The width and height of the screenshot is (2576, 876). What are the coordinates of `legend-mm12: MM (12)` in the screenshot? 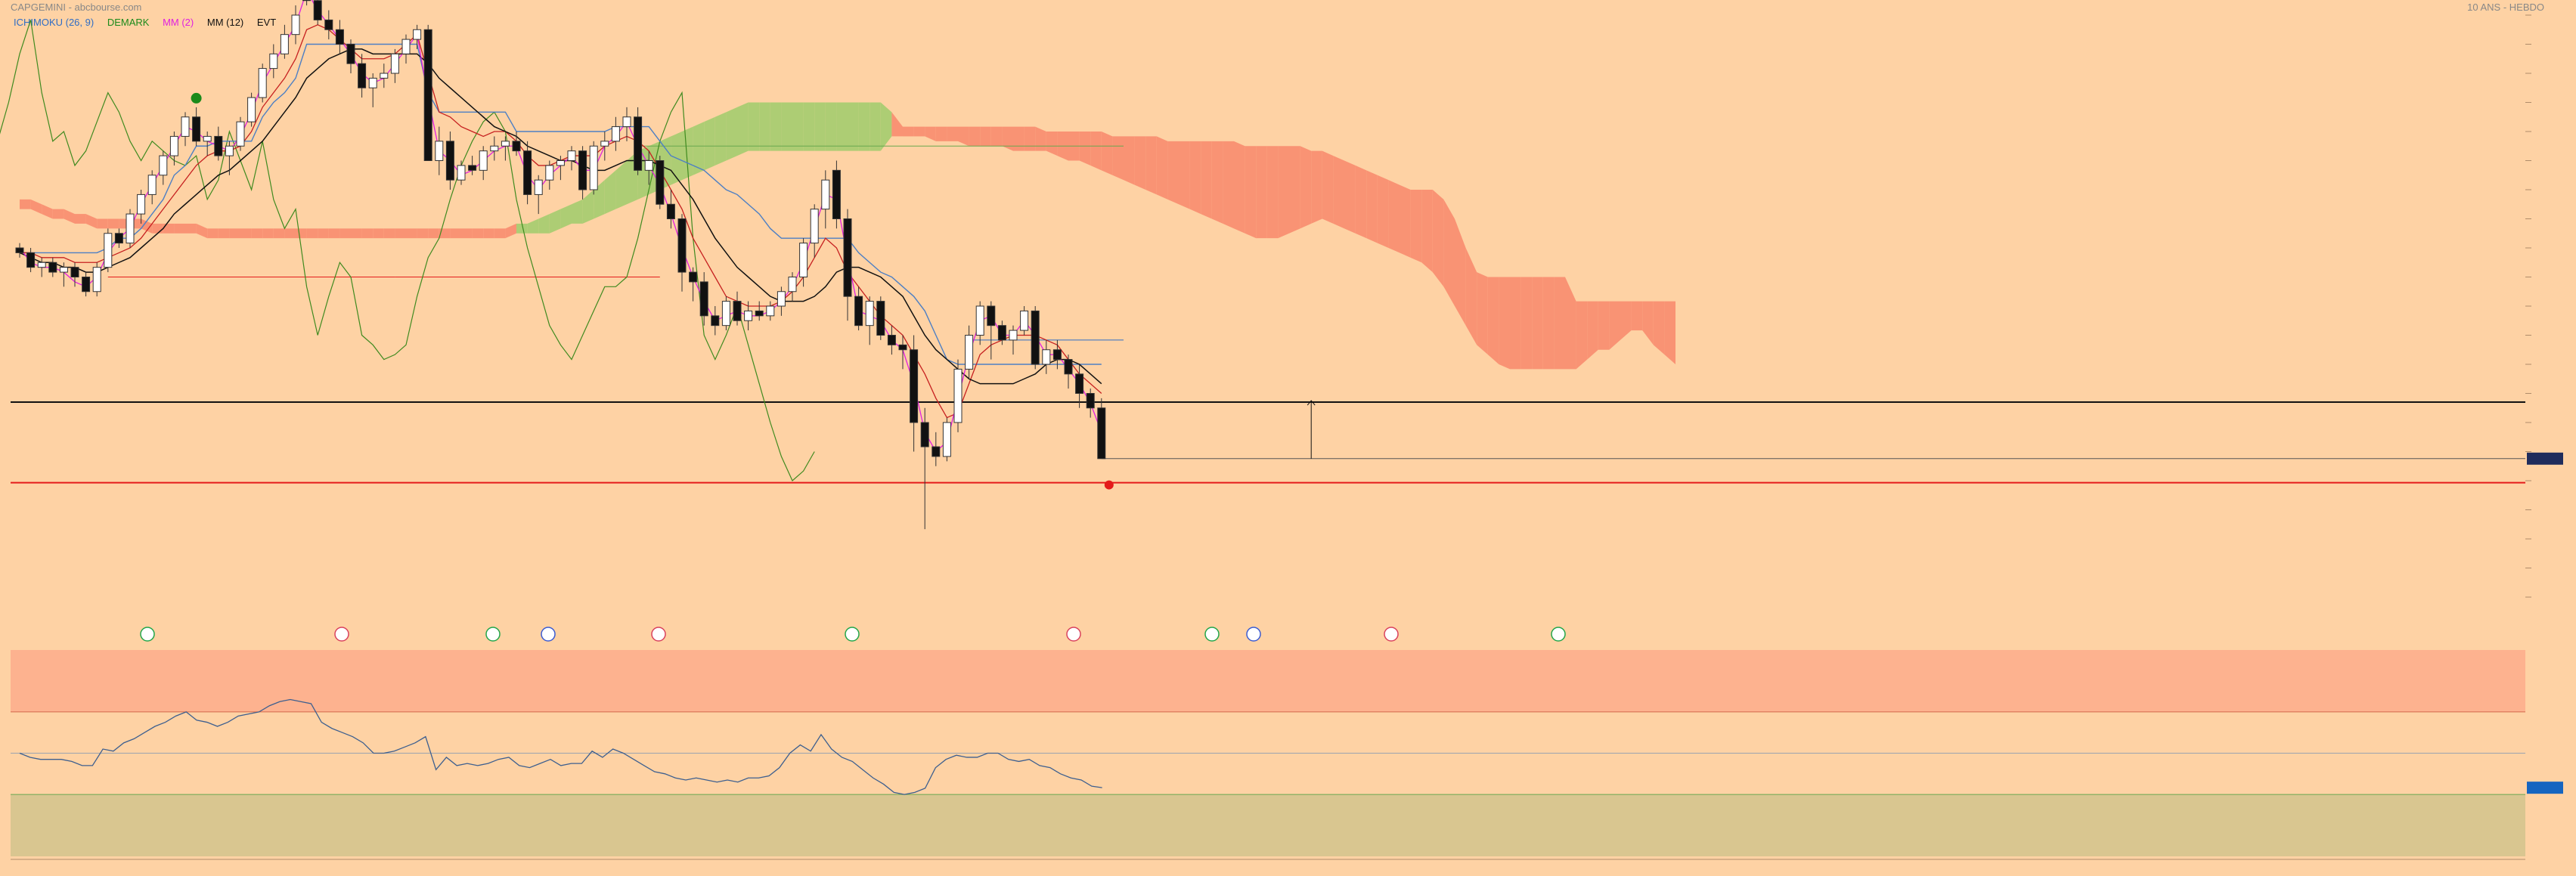 It's located at (225, 22).